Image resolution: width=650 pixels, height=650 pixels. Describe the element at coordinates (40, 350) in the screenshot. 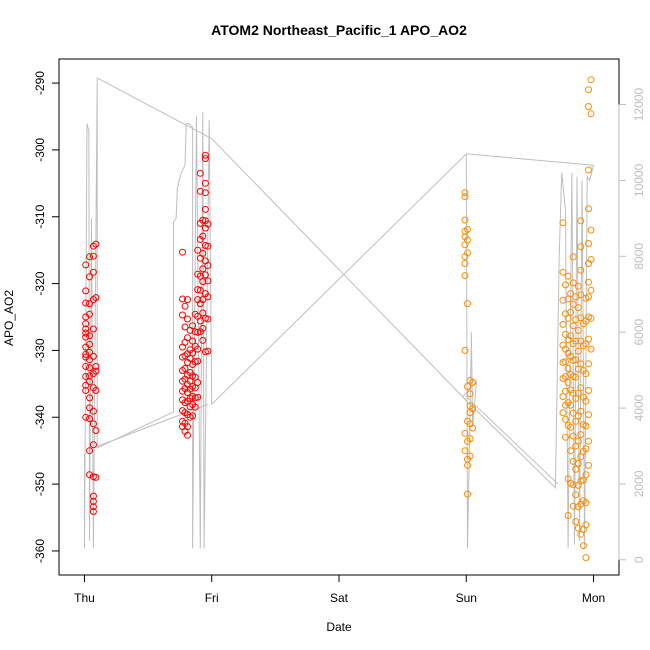

I see `y-tick-label: -330` at that location.